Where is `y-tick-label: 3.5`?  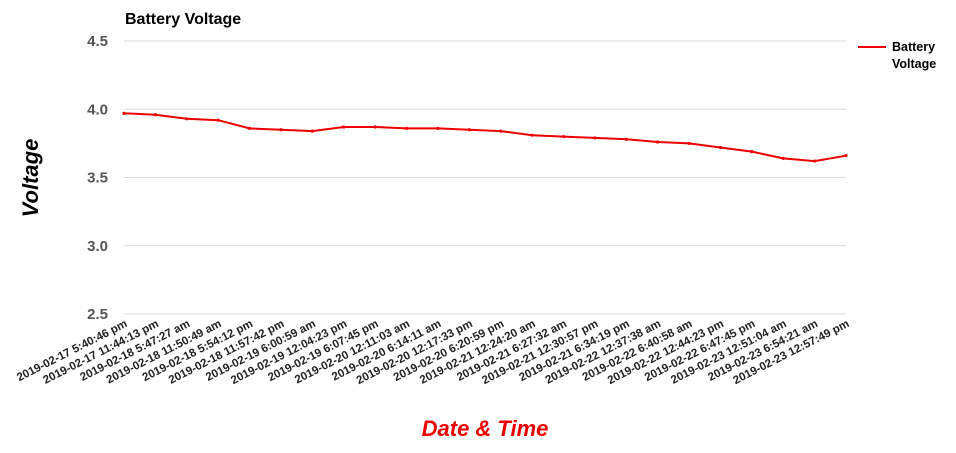
y-tick-label: 3.5 is located at coordinates (97, 178).